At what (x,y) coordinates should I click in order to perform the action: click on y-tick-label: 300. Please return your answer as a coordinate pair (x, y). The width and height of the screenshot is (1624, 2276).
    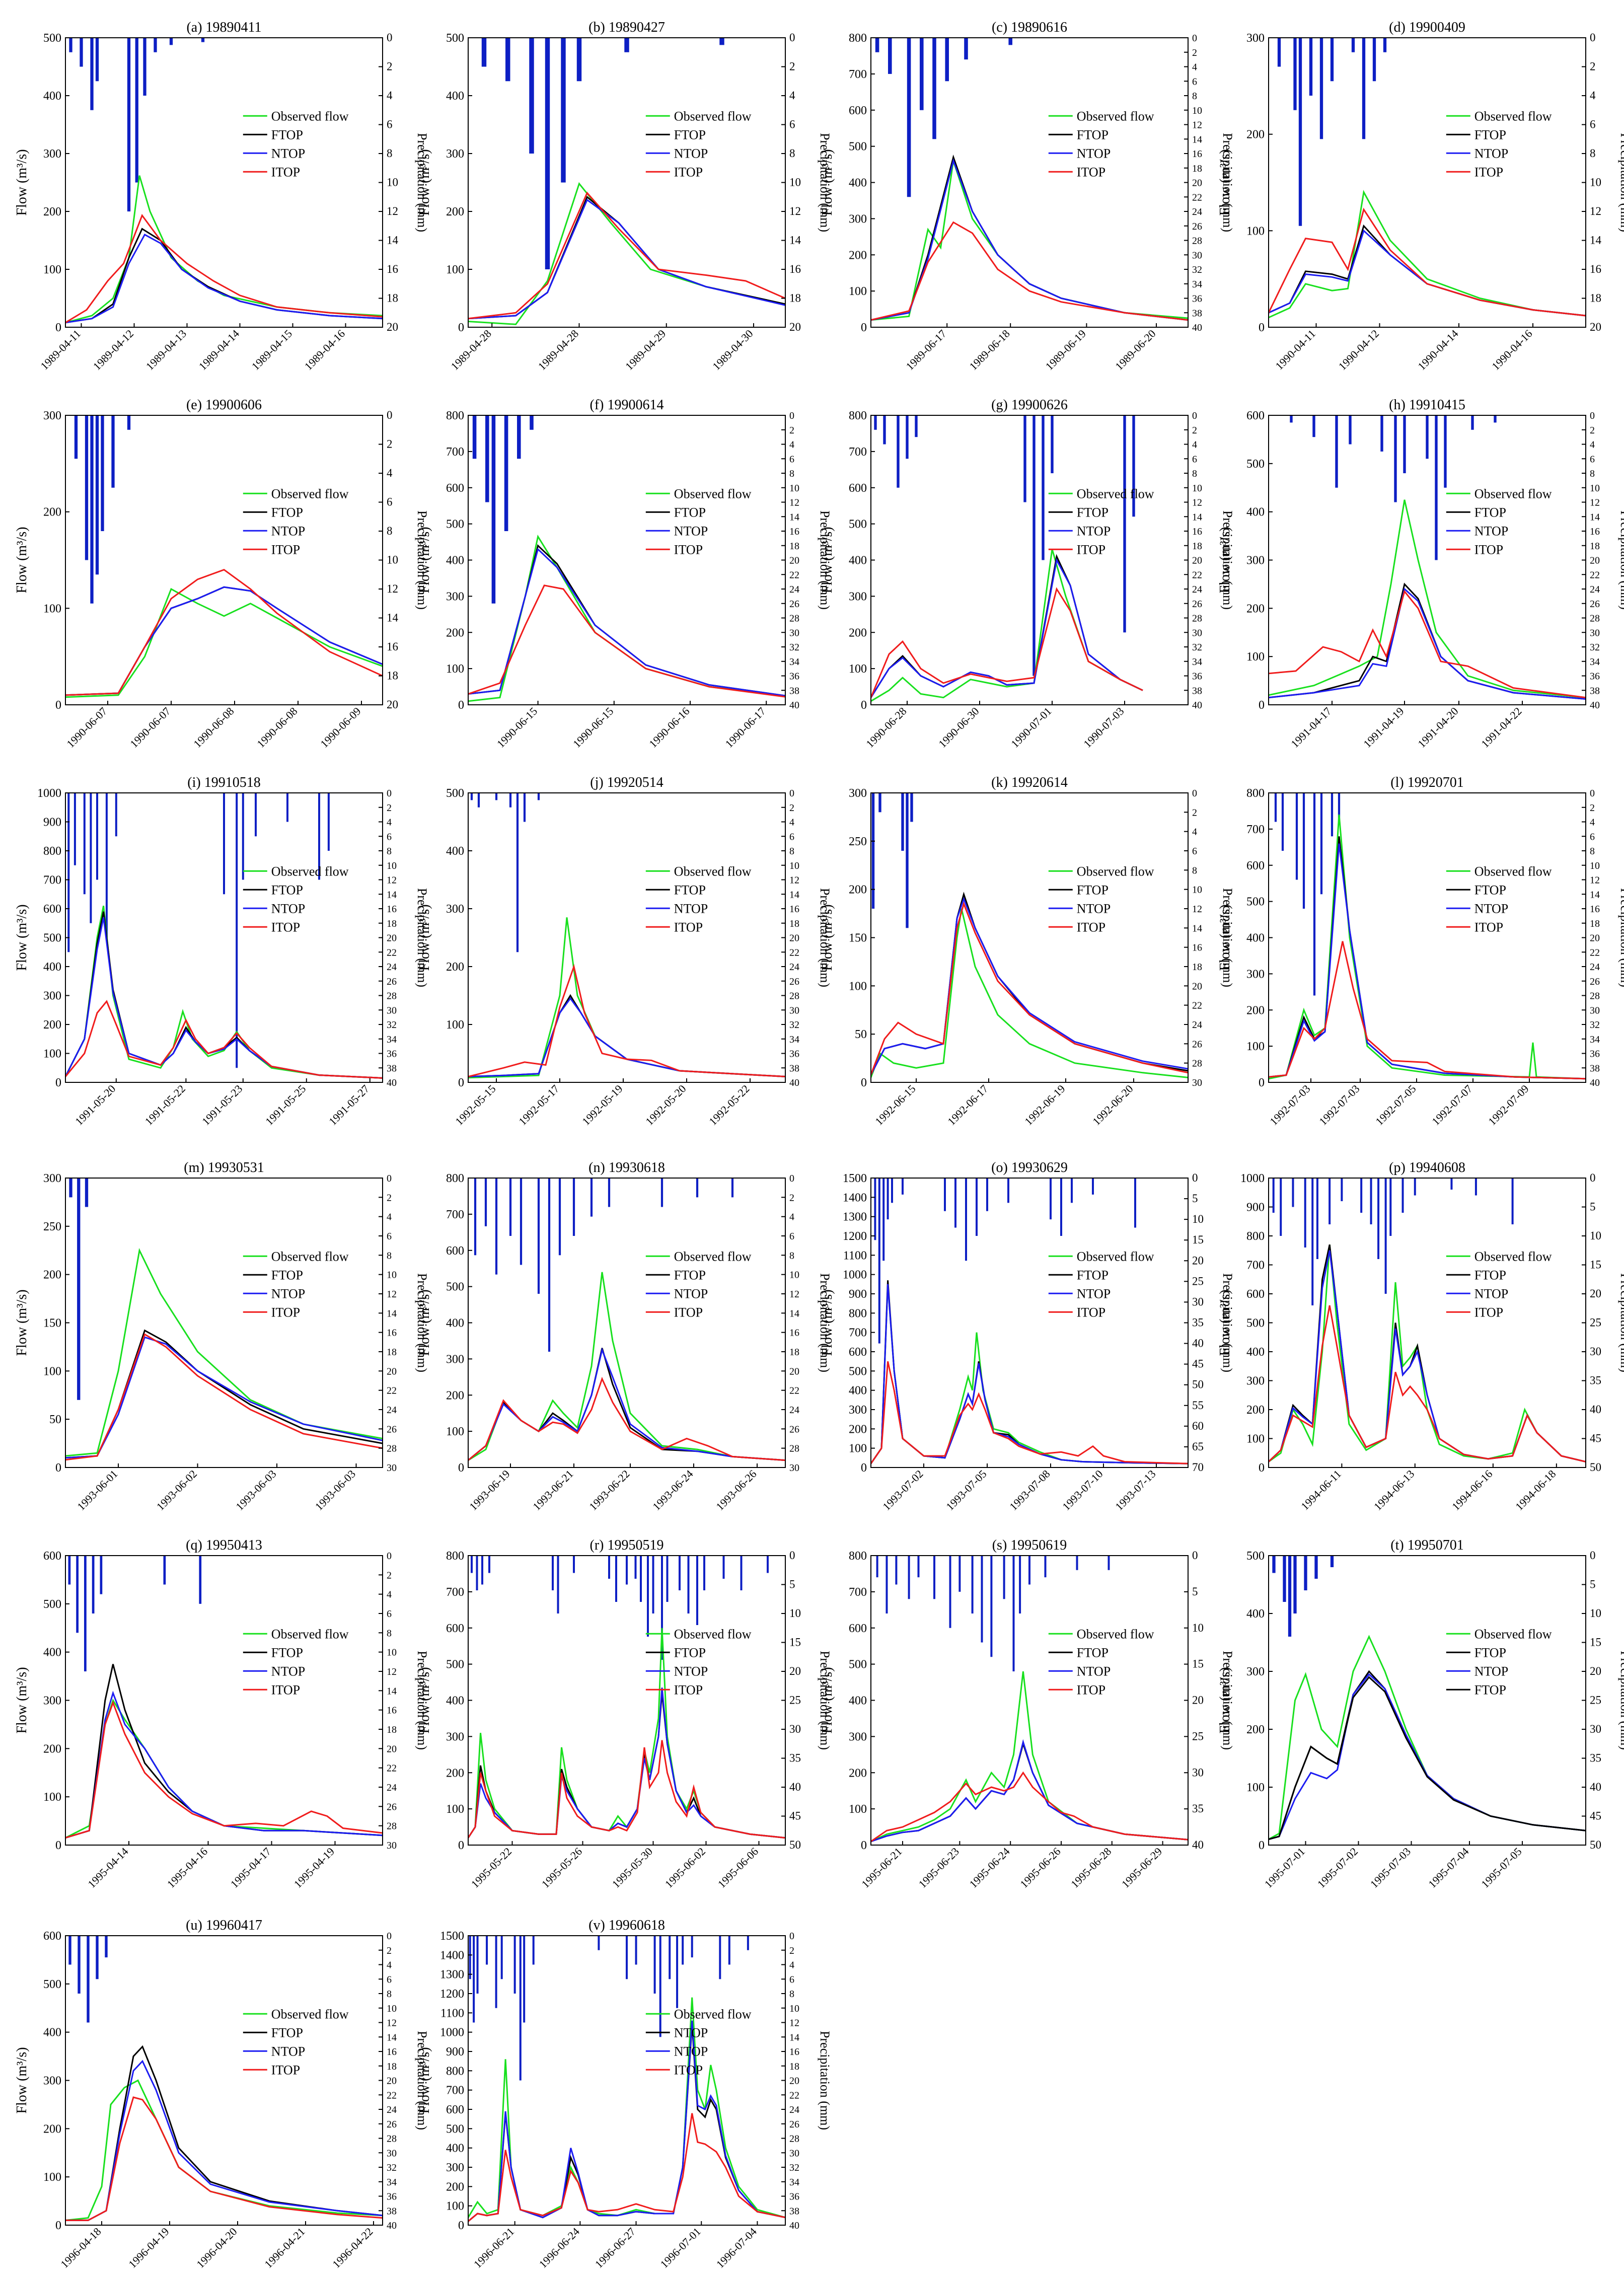
    Looking at the image, I should click on (52, 2081).